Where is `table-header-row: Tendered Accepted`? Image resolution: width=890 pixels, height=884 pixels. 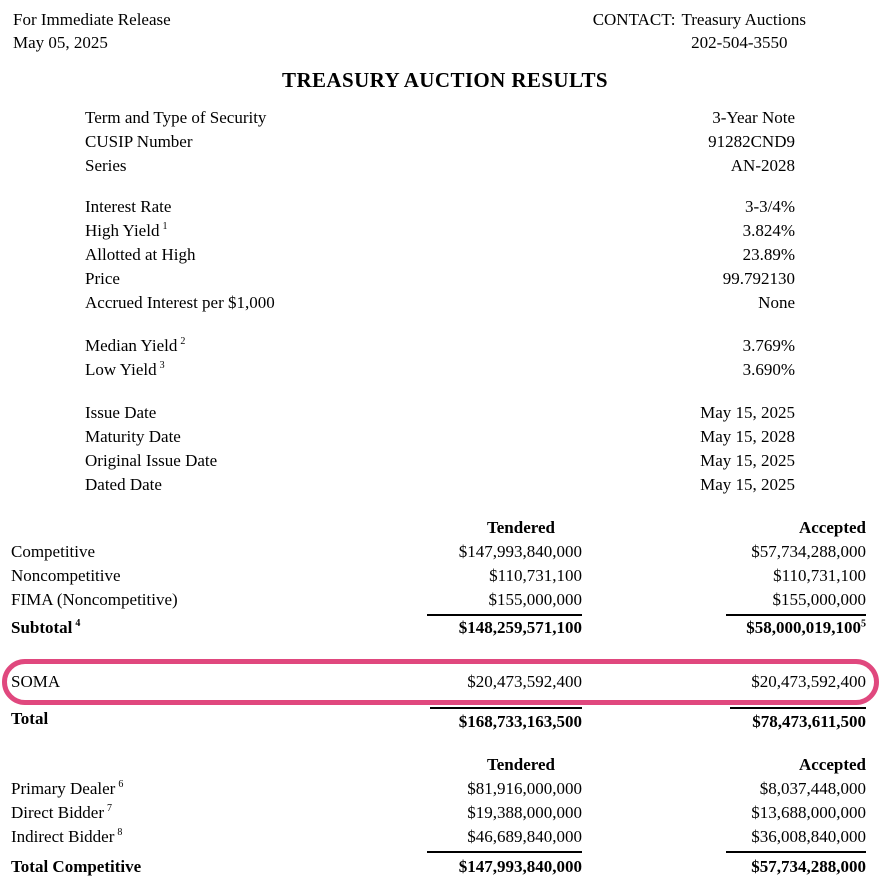 table-header-row: Tendered Accepted is located at coordinates (438, 528).